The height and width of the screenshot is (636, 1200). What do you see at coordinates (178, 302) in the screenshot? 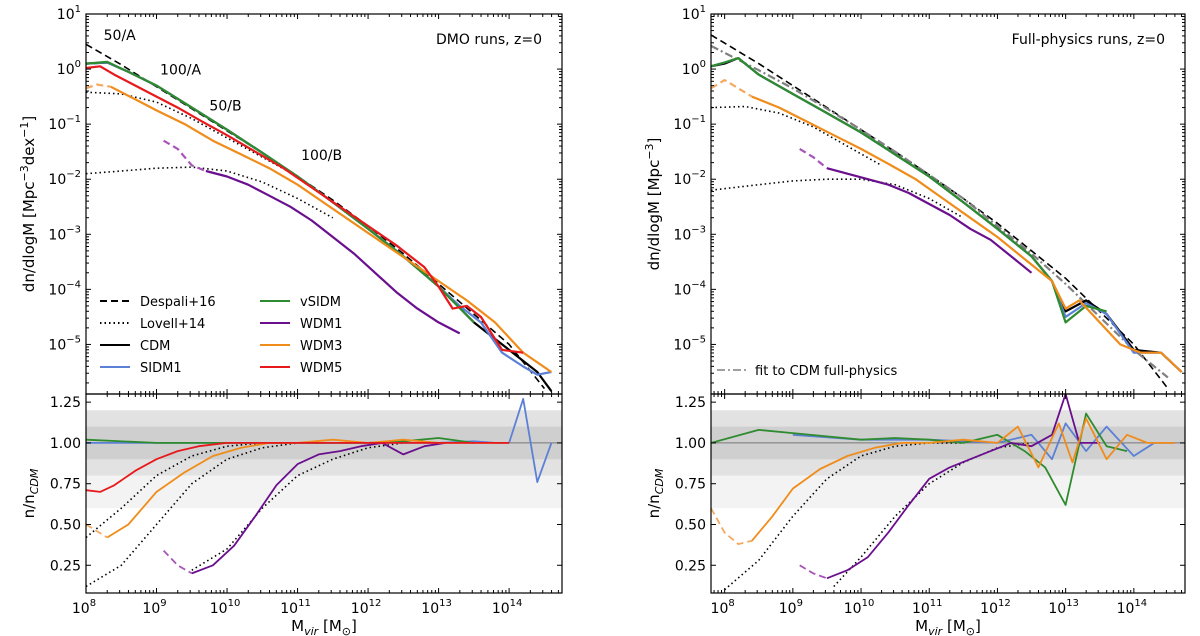
I see `legend-label: Despali+16` at bounding box center [178, 302].